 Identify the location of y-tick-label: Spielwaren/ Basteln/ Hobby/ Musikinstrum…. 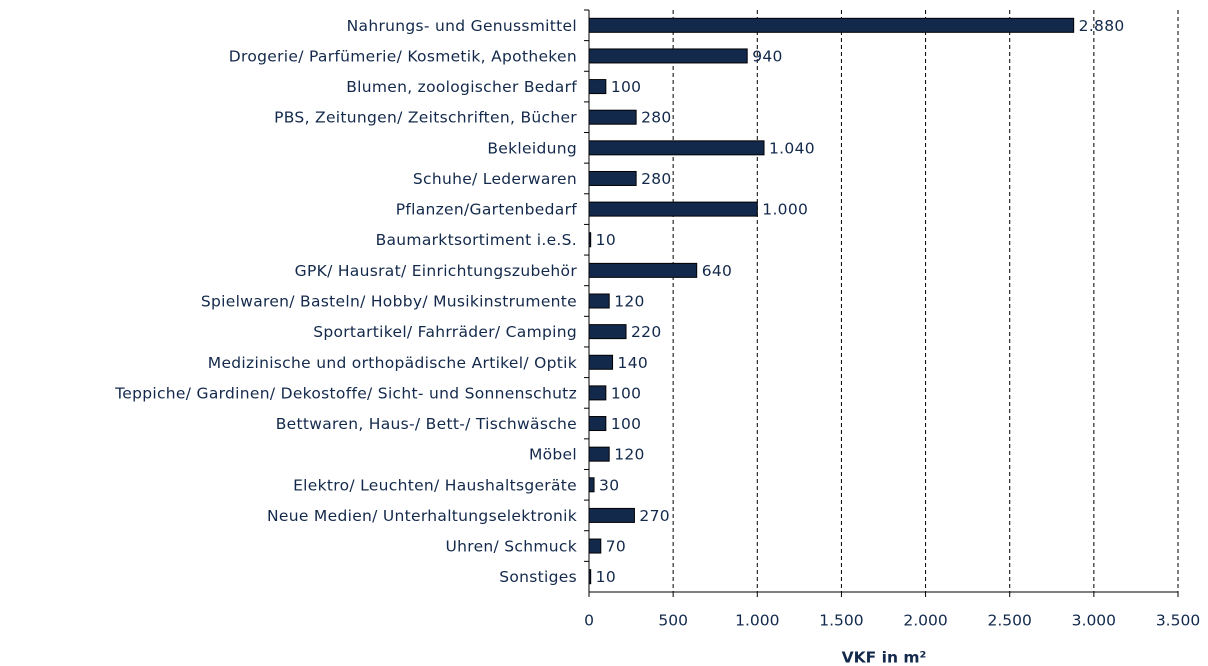
(389, 302).